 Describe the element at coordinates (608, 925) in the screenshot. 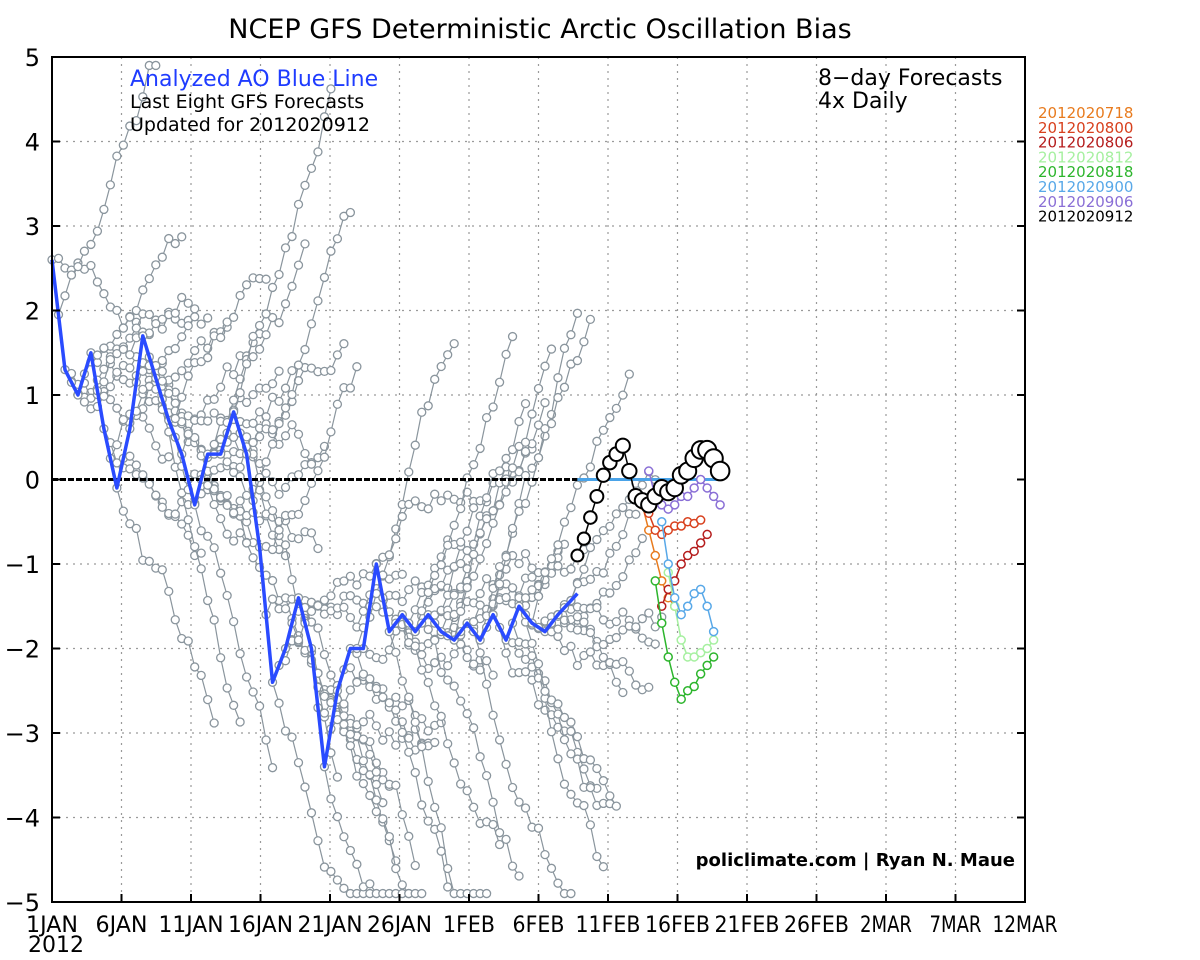

I see `x-tick-label: 11FEB` at that location.